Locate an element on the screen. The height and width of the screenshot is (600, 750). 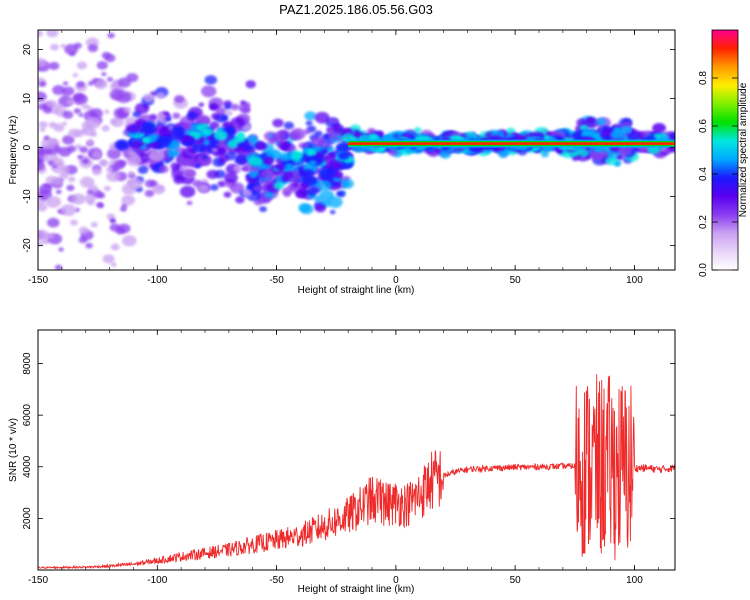
carrier-line is located at coordinates (511, 143).